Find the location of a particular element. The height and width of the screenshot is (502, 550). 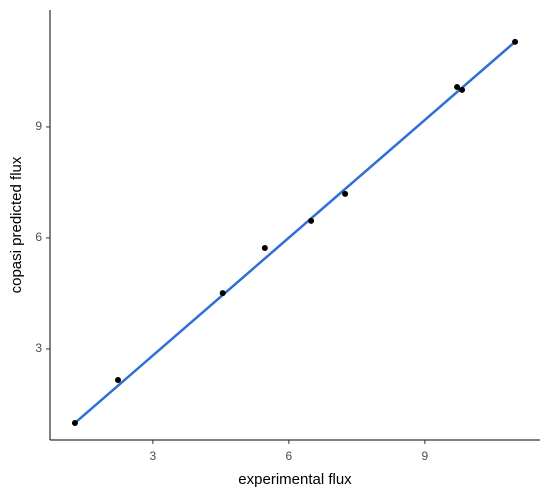

x-axis-title: experimental flux is located at coordinates (295, 479).